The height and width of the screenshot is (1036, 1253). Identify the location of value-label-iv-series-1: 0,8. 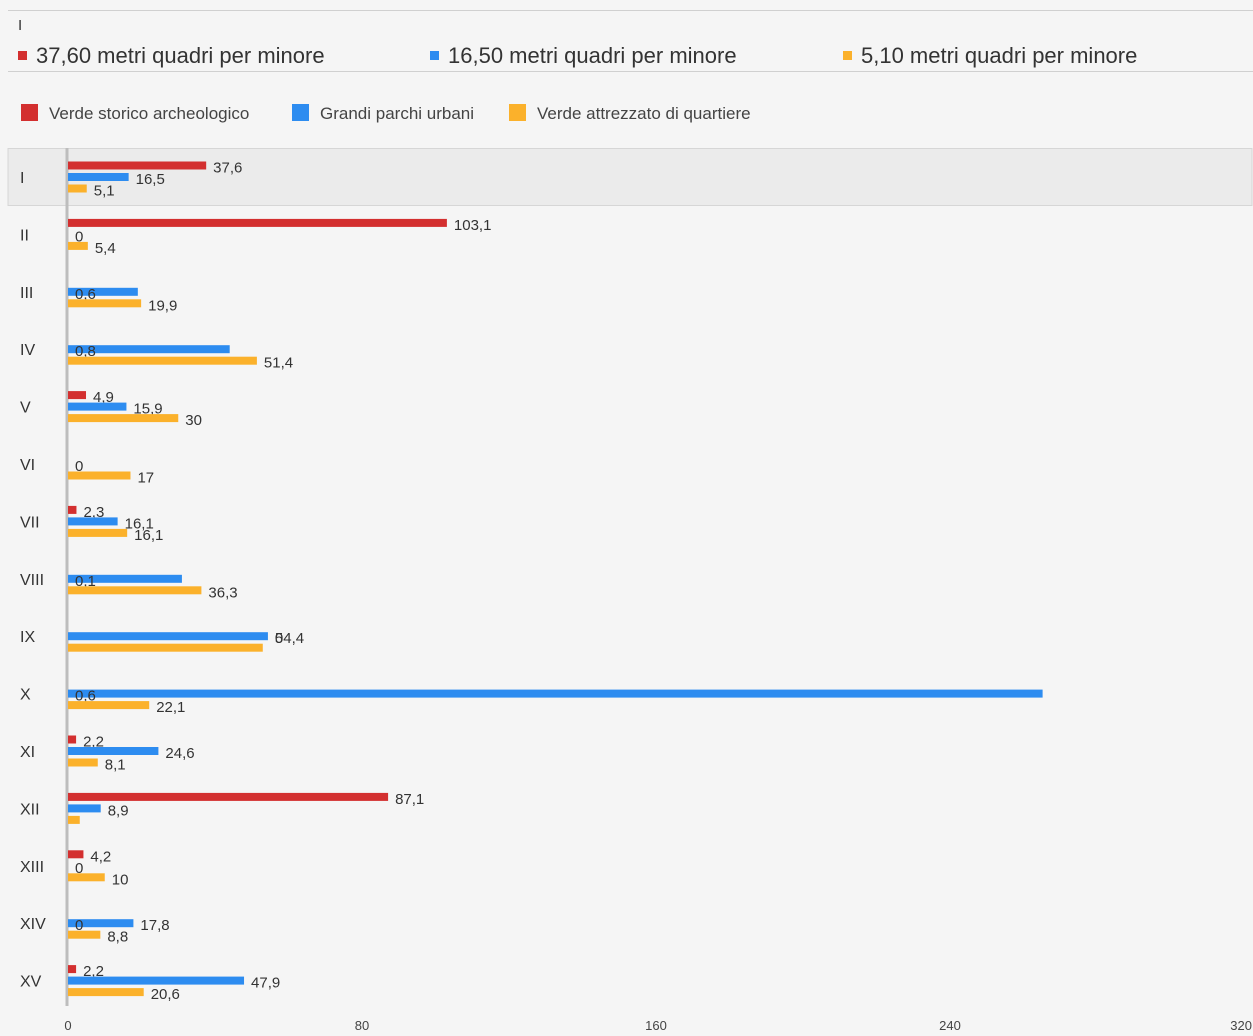
(85, 351).